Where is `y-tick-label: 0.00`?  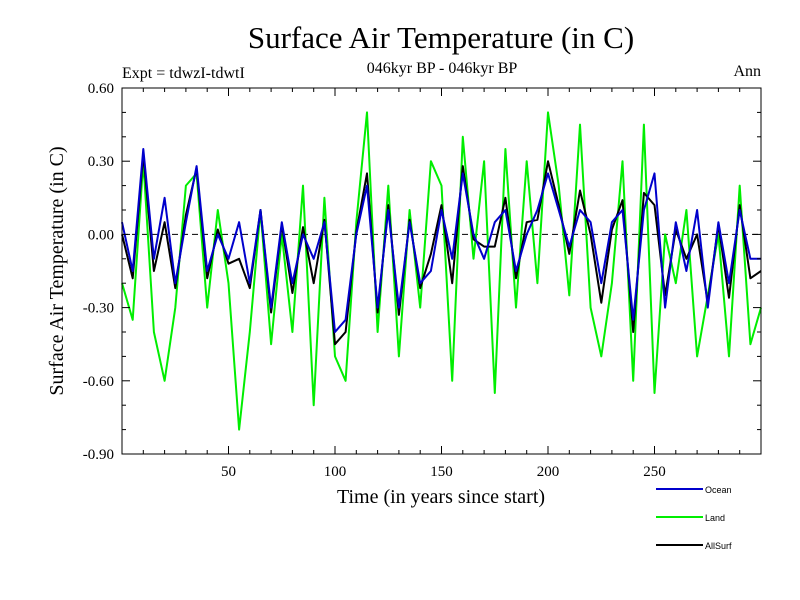
y-tick-label: 0.00 is located at coordinates (101, 235).